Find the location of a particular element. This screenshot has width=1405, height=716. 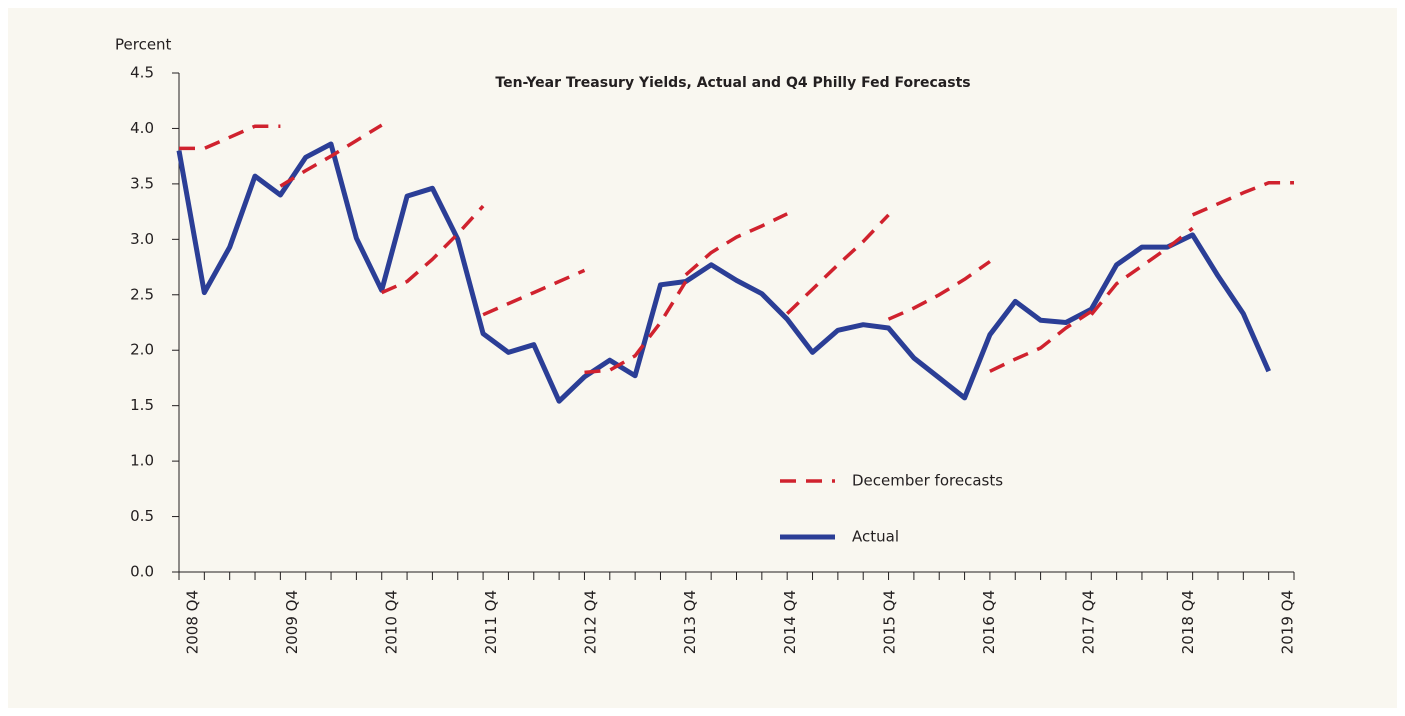

x-tick-label: 2009 Q4 is located at coordinates (292, 622).